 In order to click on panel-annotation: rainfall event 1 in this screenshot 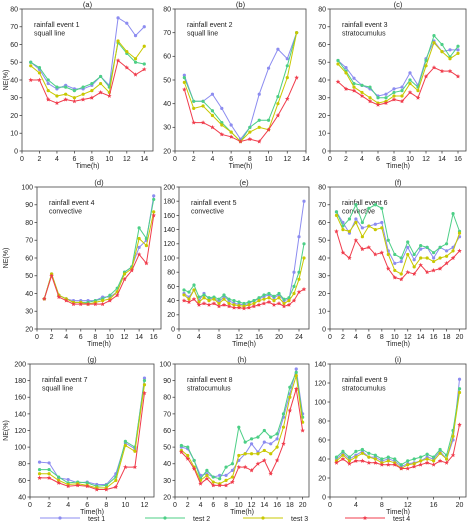, I will do `click(57, 25)`.